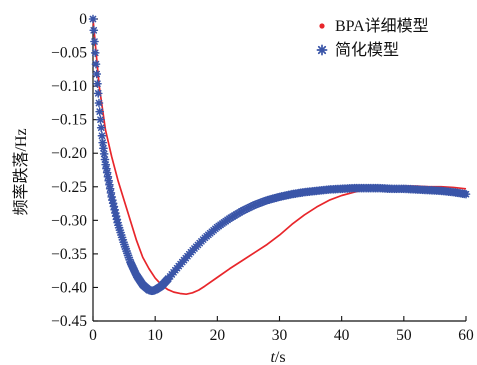 This screenshot has height=365, width=477. I want to click on legend-label-2: 简化模型, so click(367, 50).